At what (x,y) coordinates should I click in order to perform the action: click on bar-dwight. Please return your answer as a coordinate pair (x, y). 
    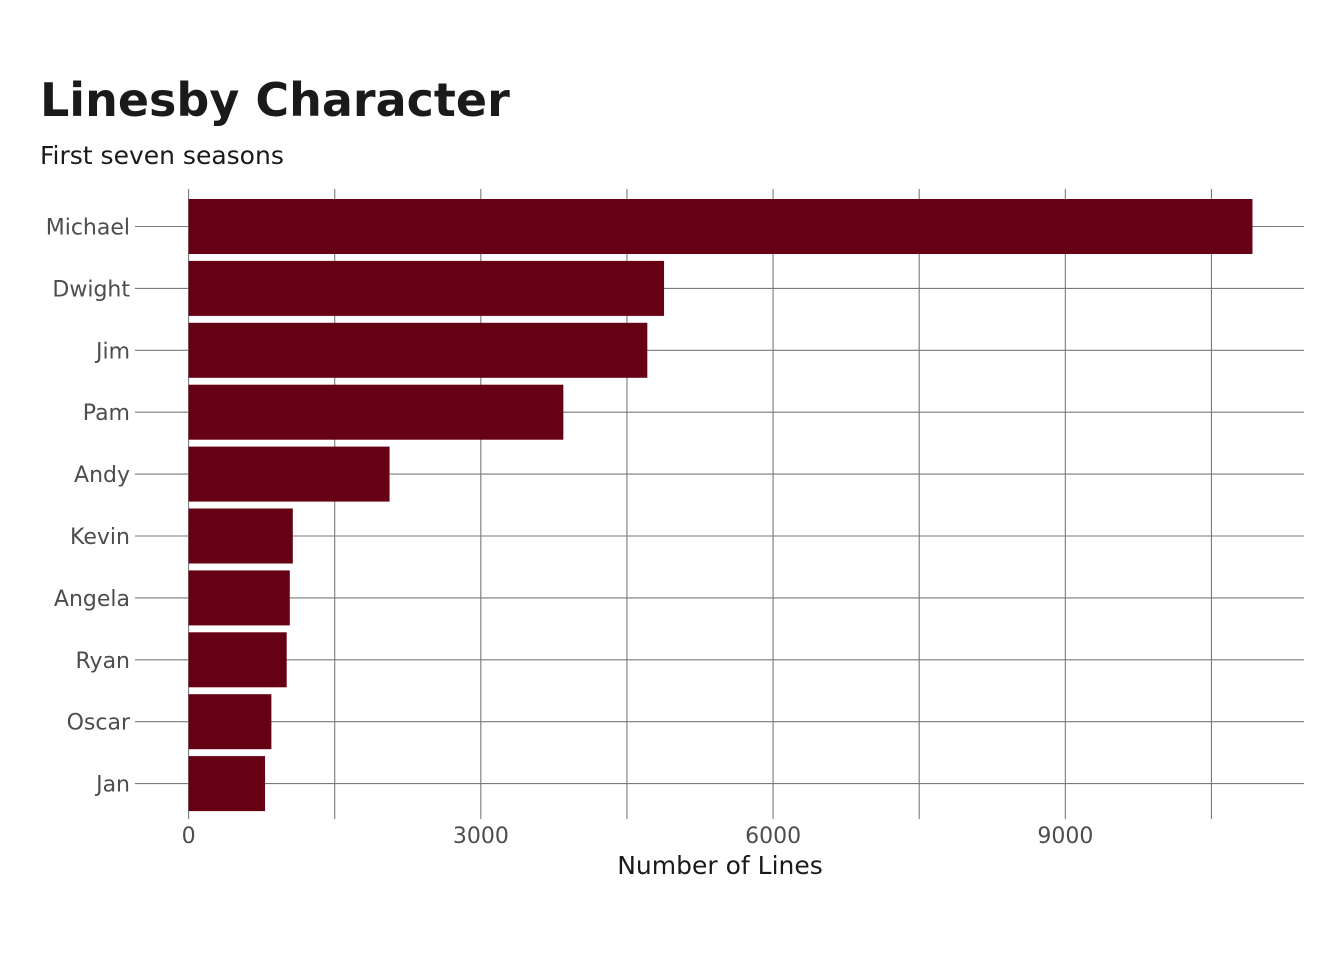
    Looking at the image, I should click on (426, 288).